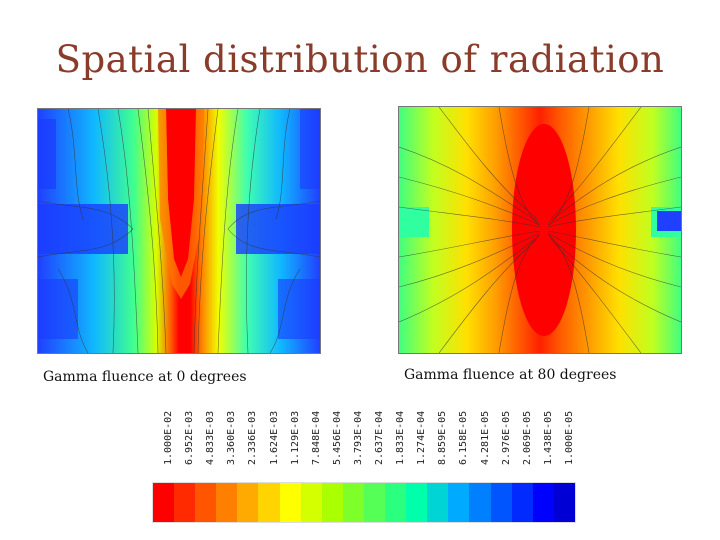 The height and width of the screenshot is (540, 720). I want to click on colorbar-tick-text: 1.000E-02, so click(168, 437).